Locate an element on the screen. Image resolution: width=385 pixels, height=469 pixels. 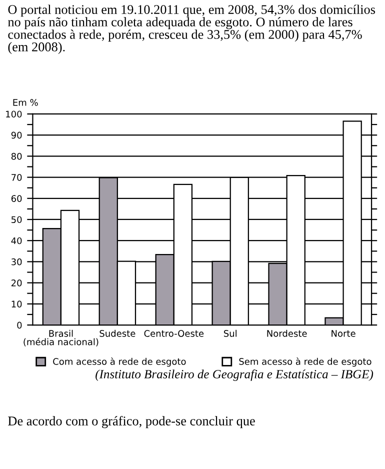
text: De acordo com o gráfico, pode-se concluir que is located at coordinates (131, 422).